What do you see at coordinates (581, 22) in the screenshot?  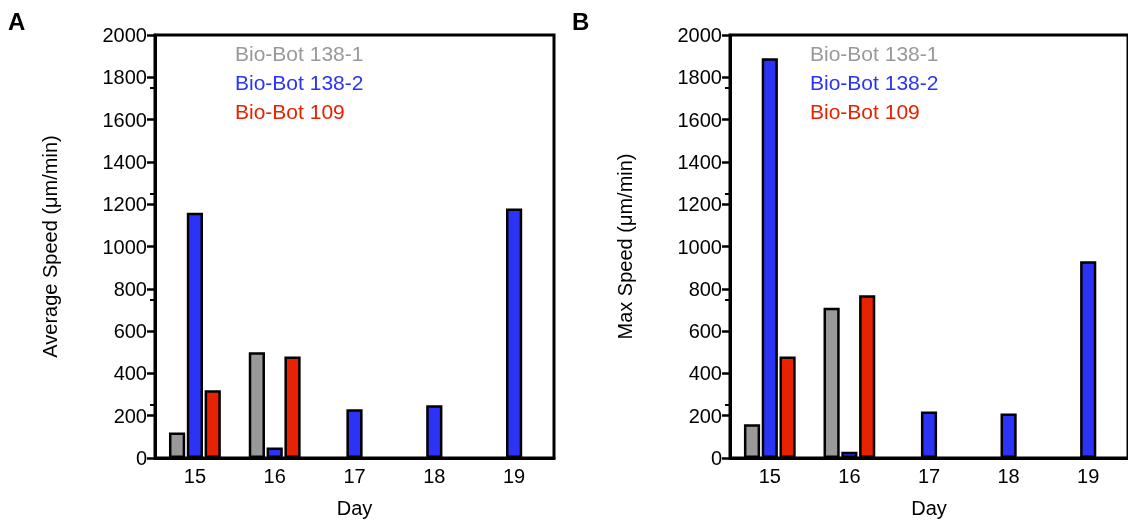 I see `text: B` at bounding box center [581, 22].